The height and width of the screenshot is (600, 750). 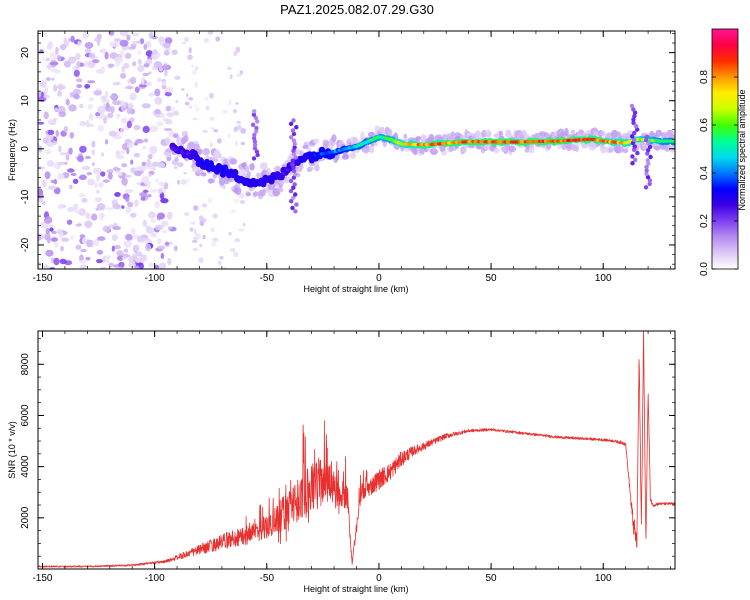 What do you see at coordinates (25, 53) in the screenshot?
I see `y-tick-label: 20` at bounding box center [25, 53].